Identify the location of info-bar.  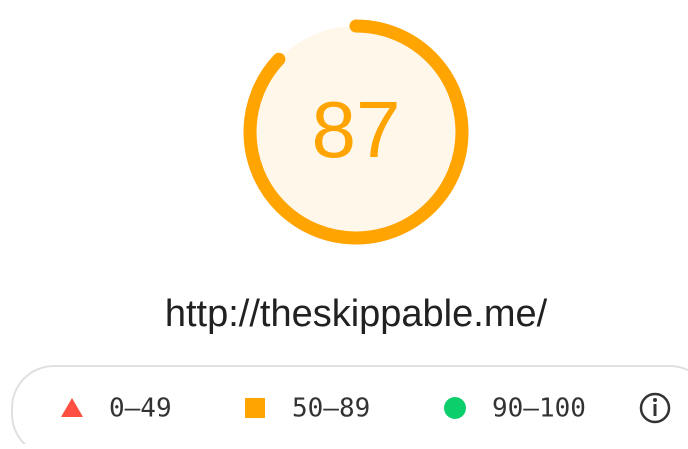
(655, 410).